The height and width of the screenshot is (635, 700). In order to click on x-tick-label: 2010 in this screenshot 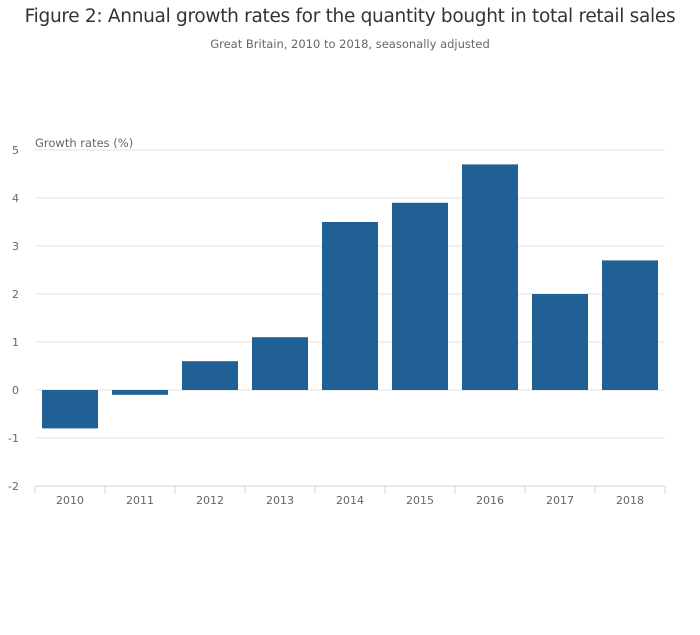, I will do `click(70, 500)`.